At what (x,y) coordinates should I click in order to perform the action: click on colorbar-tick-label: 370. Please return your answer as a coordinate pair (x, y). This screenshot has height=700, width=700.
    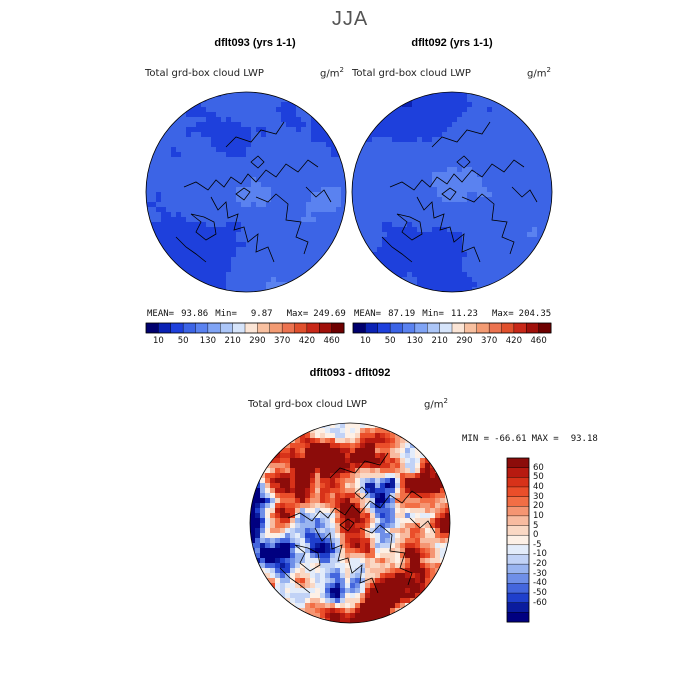
    Looking at the image, I should click on (282, 341).